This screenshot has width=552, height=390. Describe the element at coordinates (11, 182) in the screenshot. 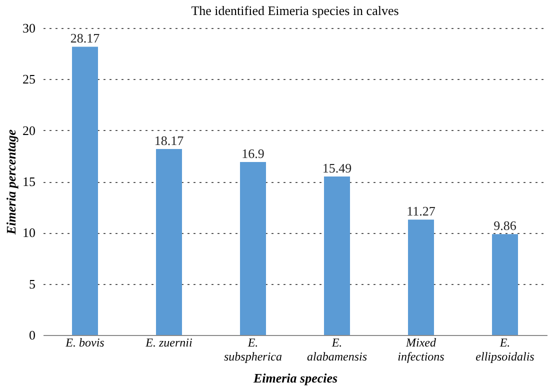

I see `y-axis-title: Eimeria percentage` at that location.